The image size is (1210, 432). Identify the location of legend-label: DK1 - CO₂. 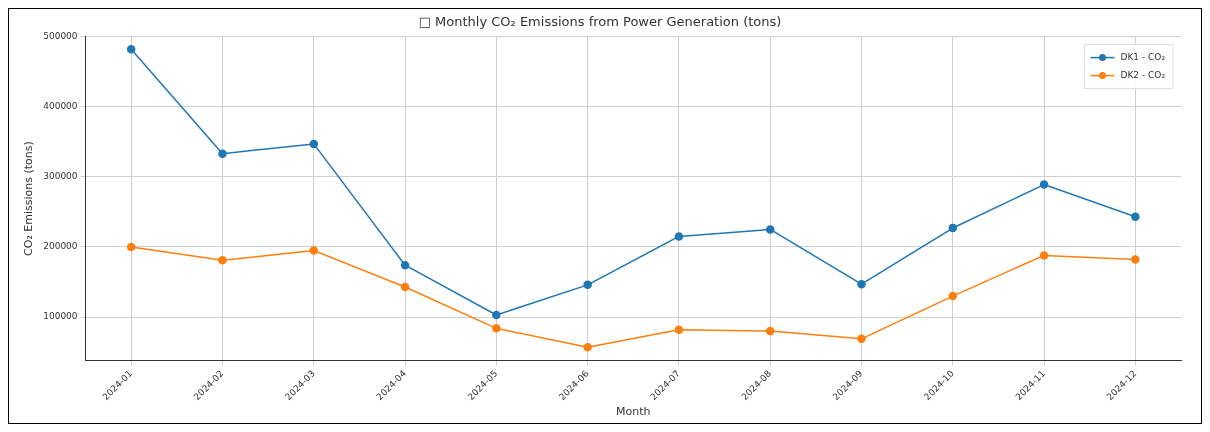
(1143, 56).